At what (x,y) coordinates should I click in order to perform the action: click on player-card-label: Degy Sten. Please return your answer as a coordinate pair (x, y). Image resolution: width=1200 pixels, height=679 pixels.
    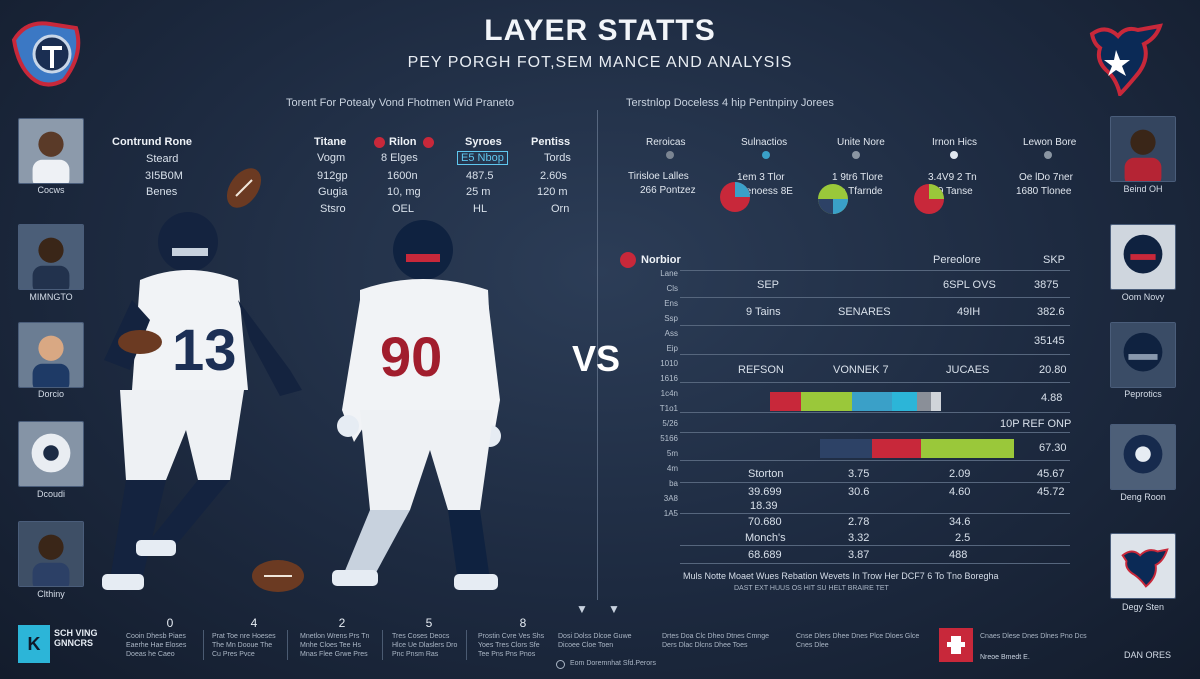
    Looking at the image, I should click on (1143, 607).